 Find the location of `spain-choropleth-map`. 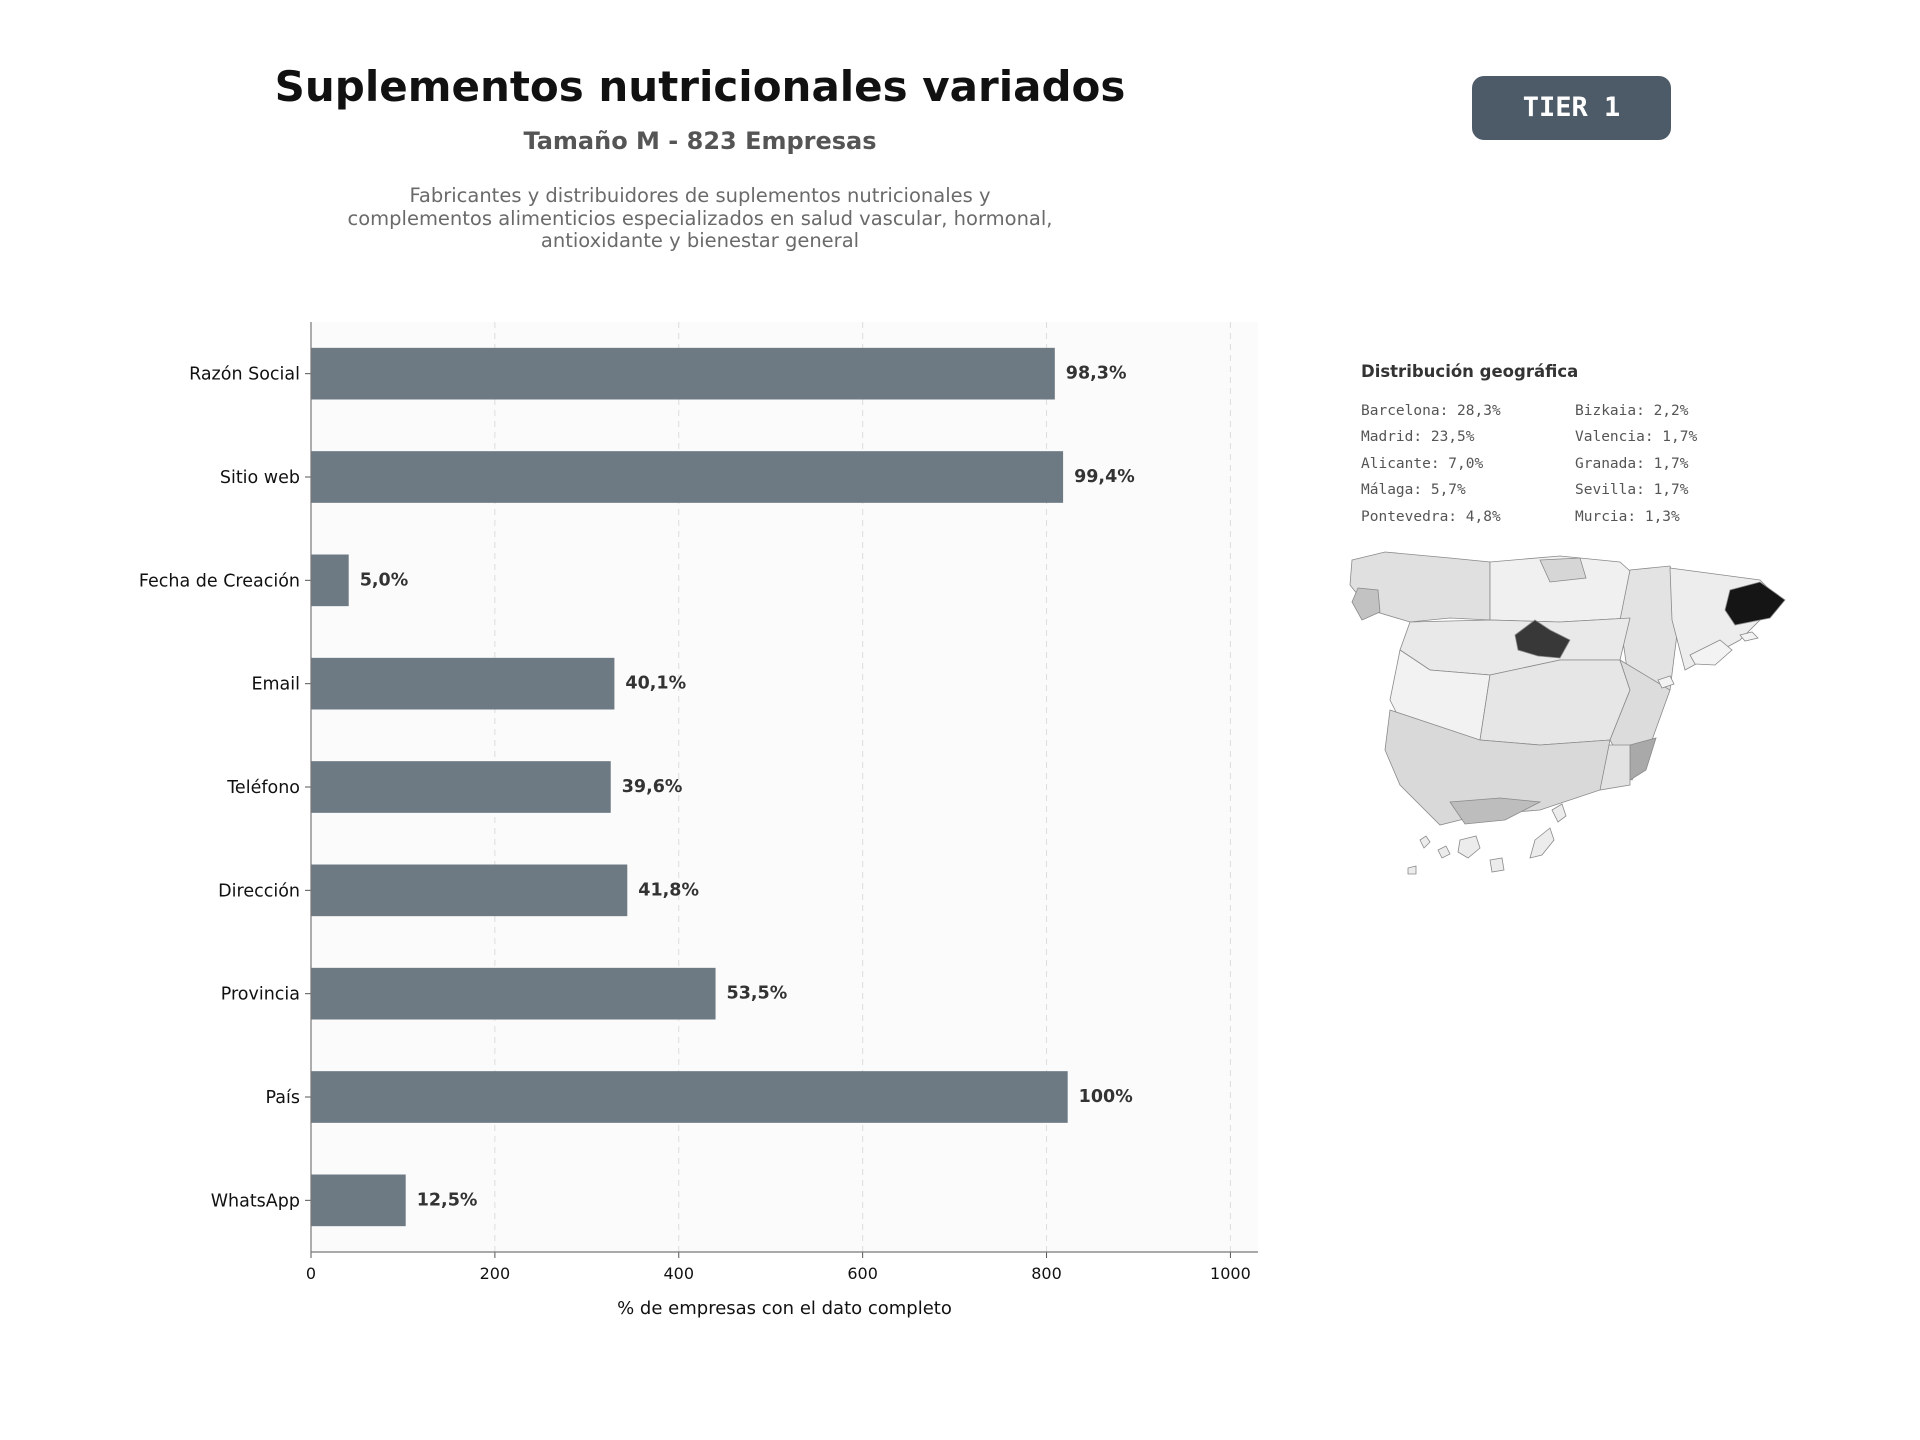

spain-choropleth-map is located at coordinates (1567, 713).